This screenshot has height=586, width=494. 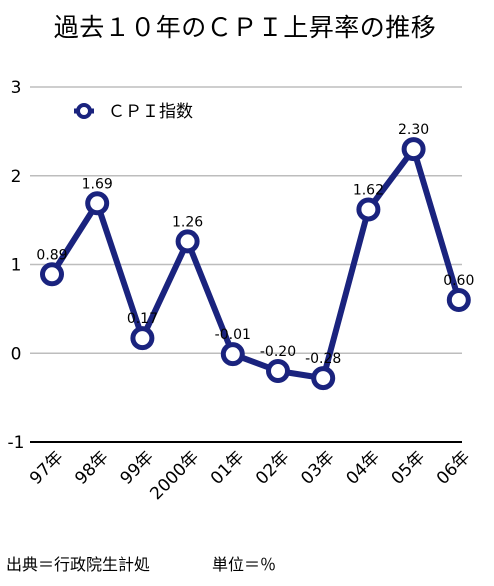 I want to click on data-label: -0.01, so click(x=233, y=335).